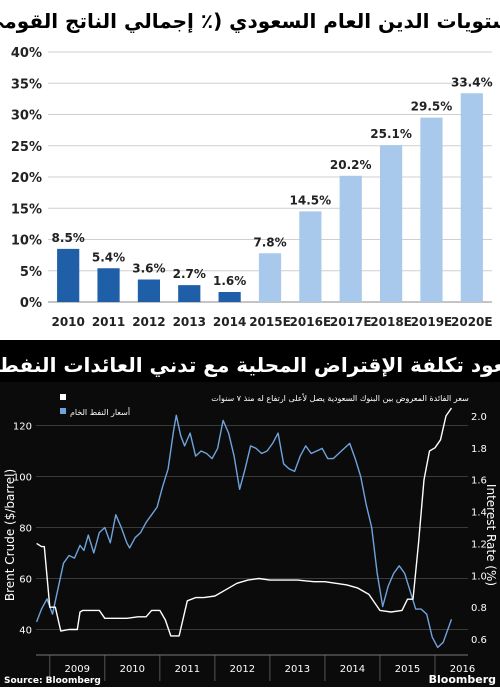 Image resolution: width=500 pixels, height=691 pixels. Describe the element at coordinates (31, 272) in the screenshot. I see `bar-y-tick: 5%` at that location.